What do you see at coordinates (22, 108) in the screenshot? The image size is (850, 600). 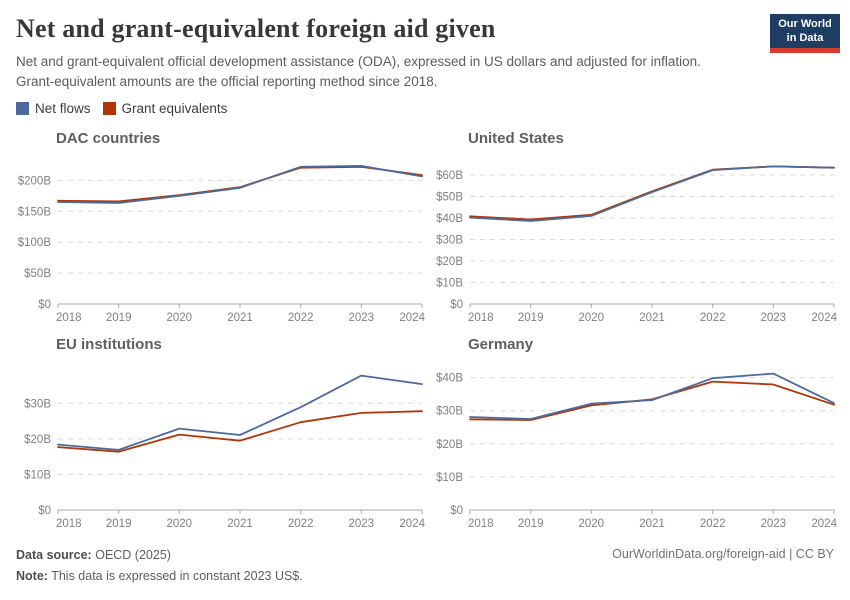 I see `net-flows-swatch-icon` at bounding box center [22, 108].